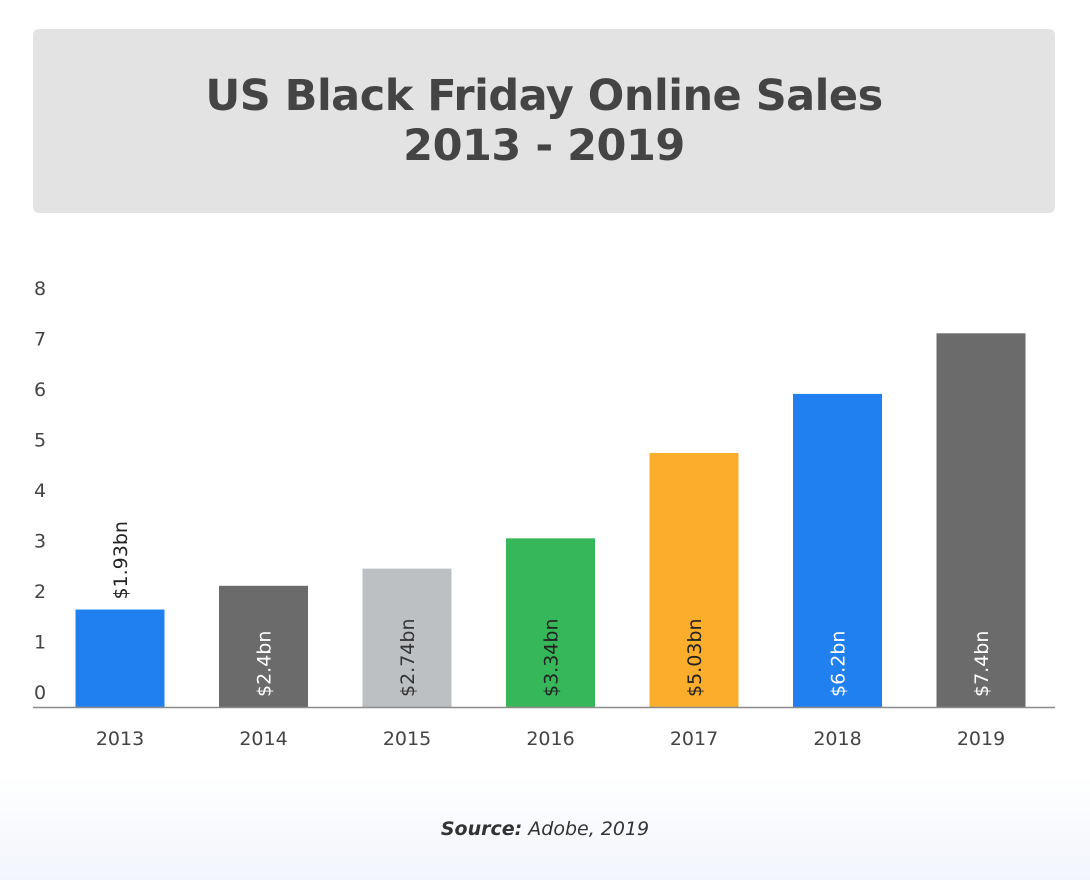  I want to click on x-tick-label: 2013, so click(120, 739).